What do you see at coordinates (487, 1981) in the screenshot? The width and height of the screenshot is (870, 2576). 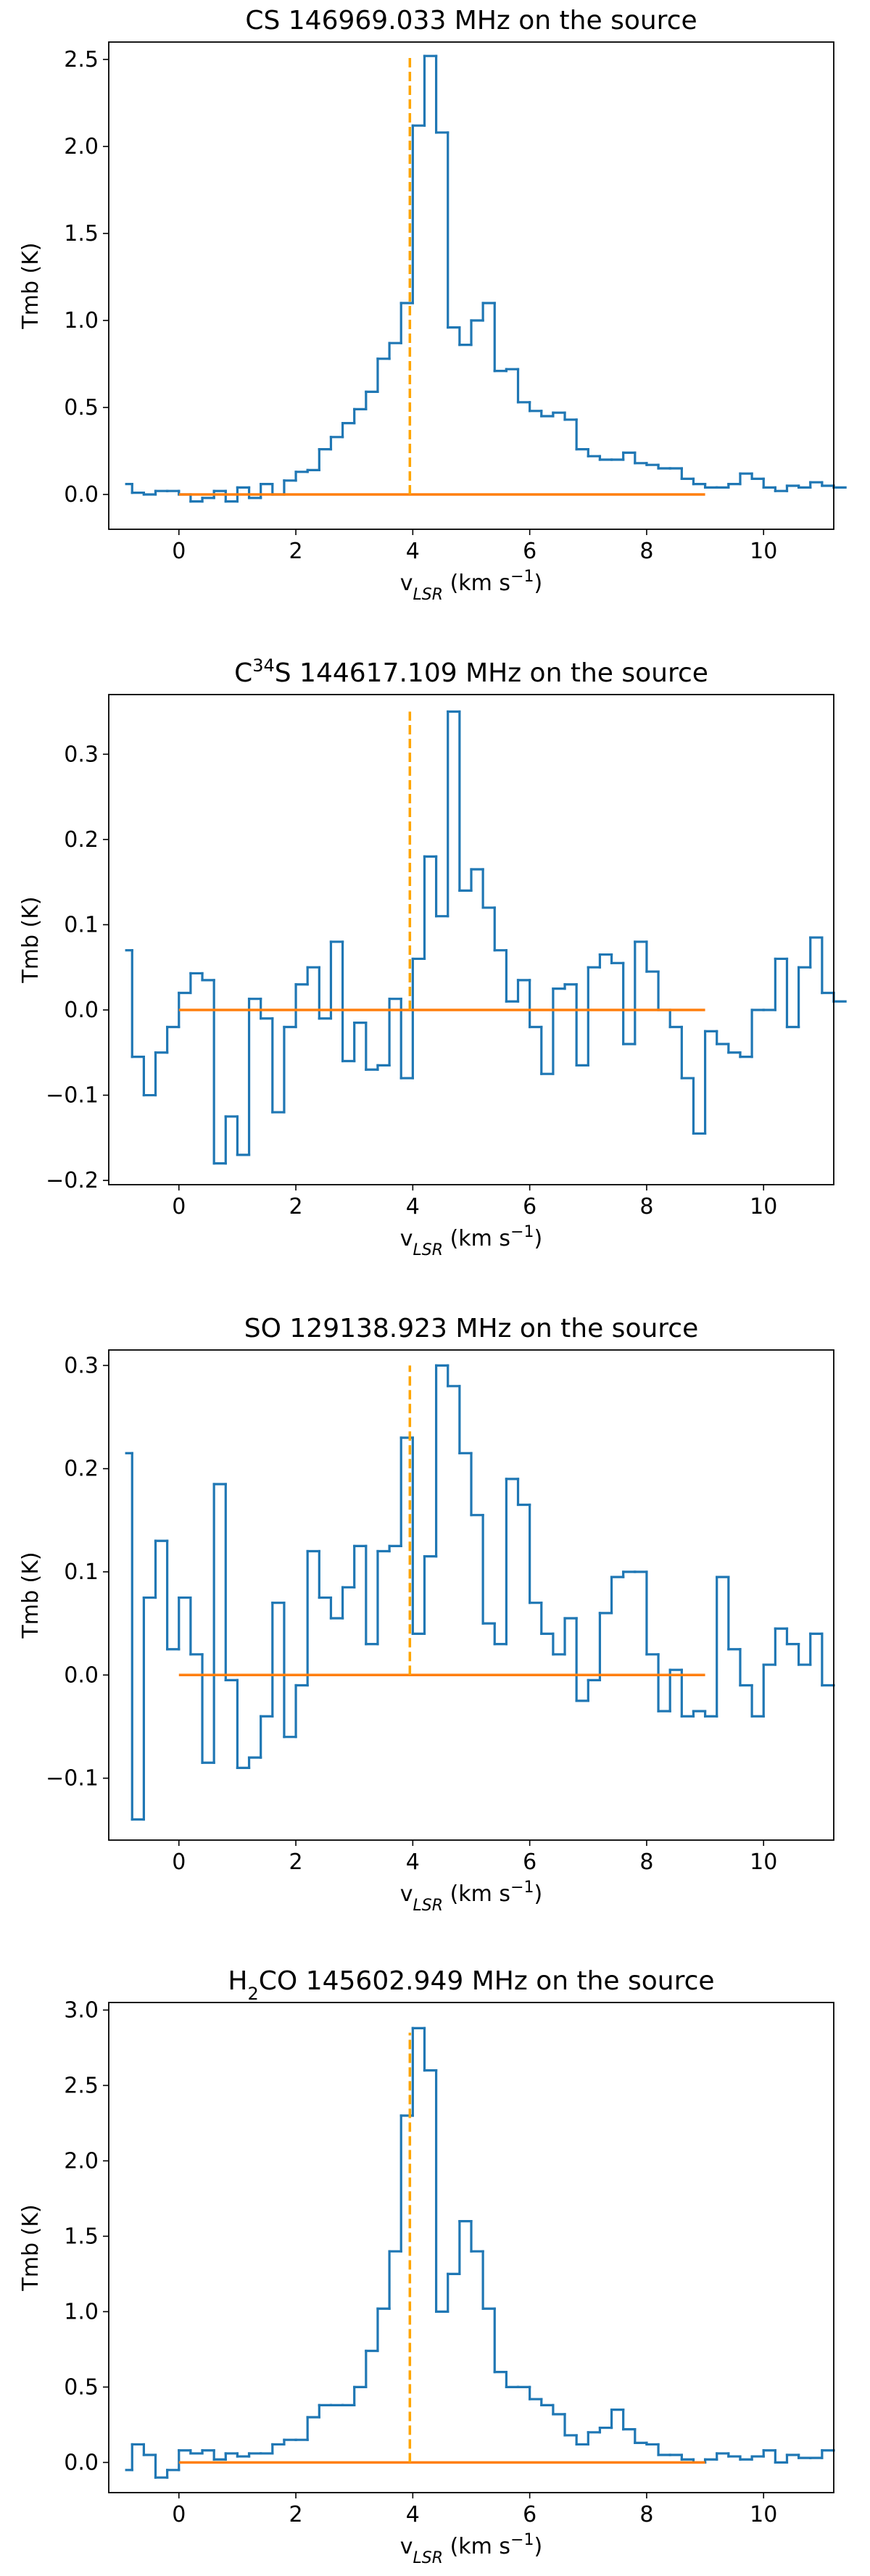 I see `title-text: CO 145602.949 MHz on the source` at bounding box center [487, 1981].